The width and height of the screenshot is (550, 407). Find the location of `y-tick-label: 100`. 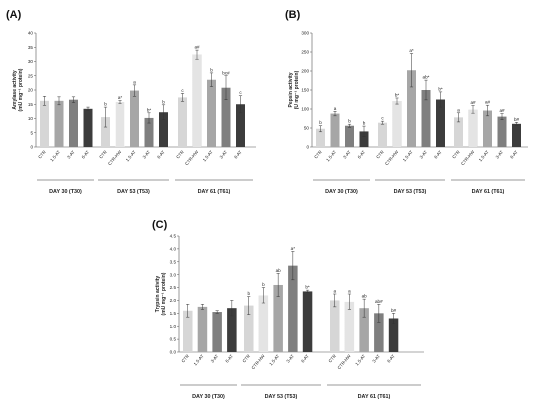

y-tick-label: 100 is located at coordinates (305, 109).